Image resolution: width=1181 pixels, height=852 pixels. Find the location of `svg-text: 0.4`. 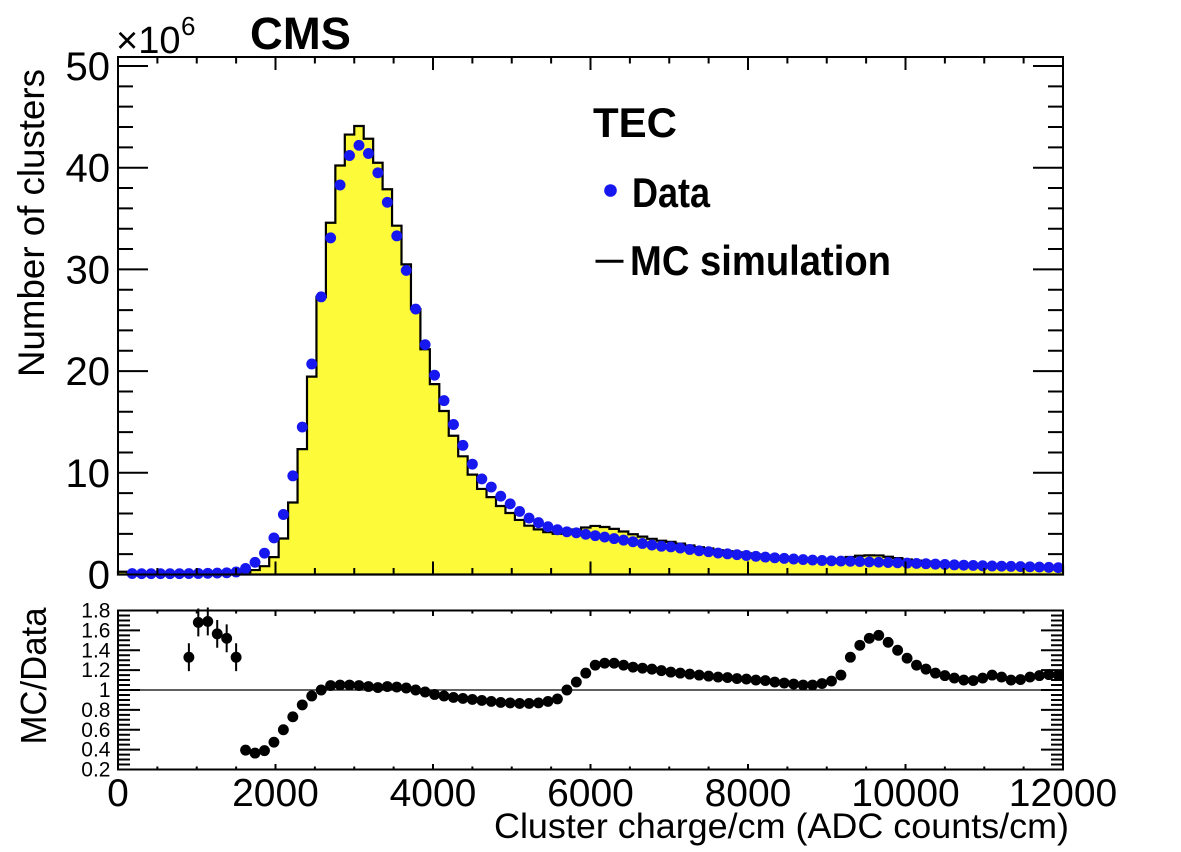

svg-text: 0.4 is located at coordinates (96, 750).